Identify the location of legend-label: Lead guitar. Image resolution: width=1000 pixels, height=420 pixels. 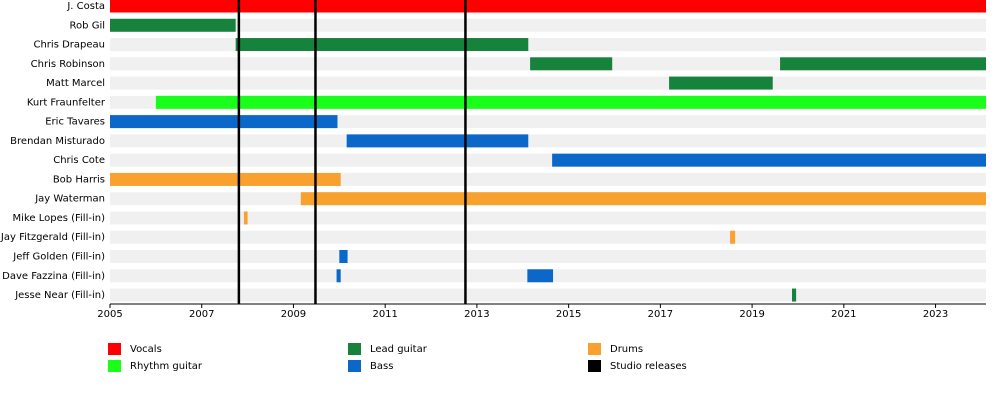
(399, 349).